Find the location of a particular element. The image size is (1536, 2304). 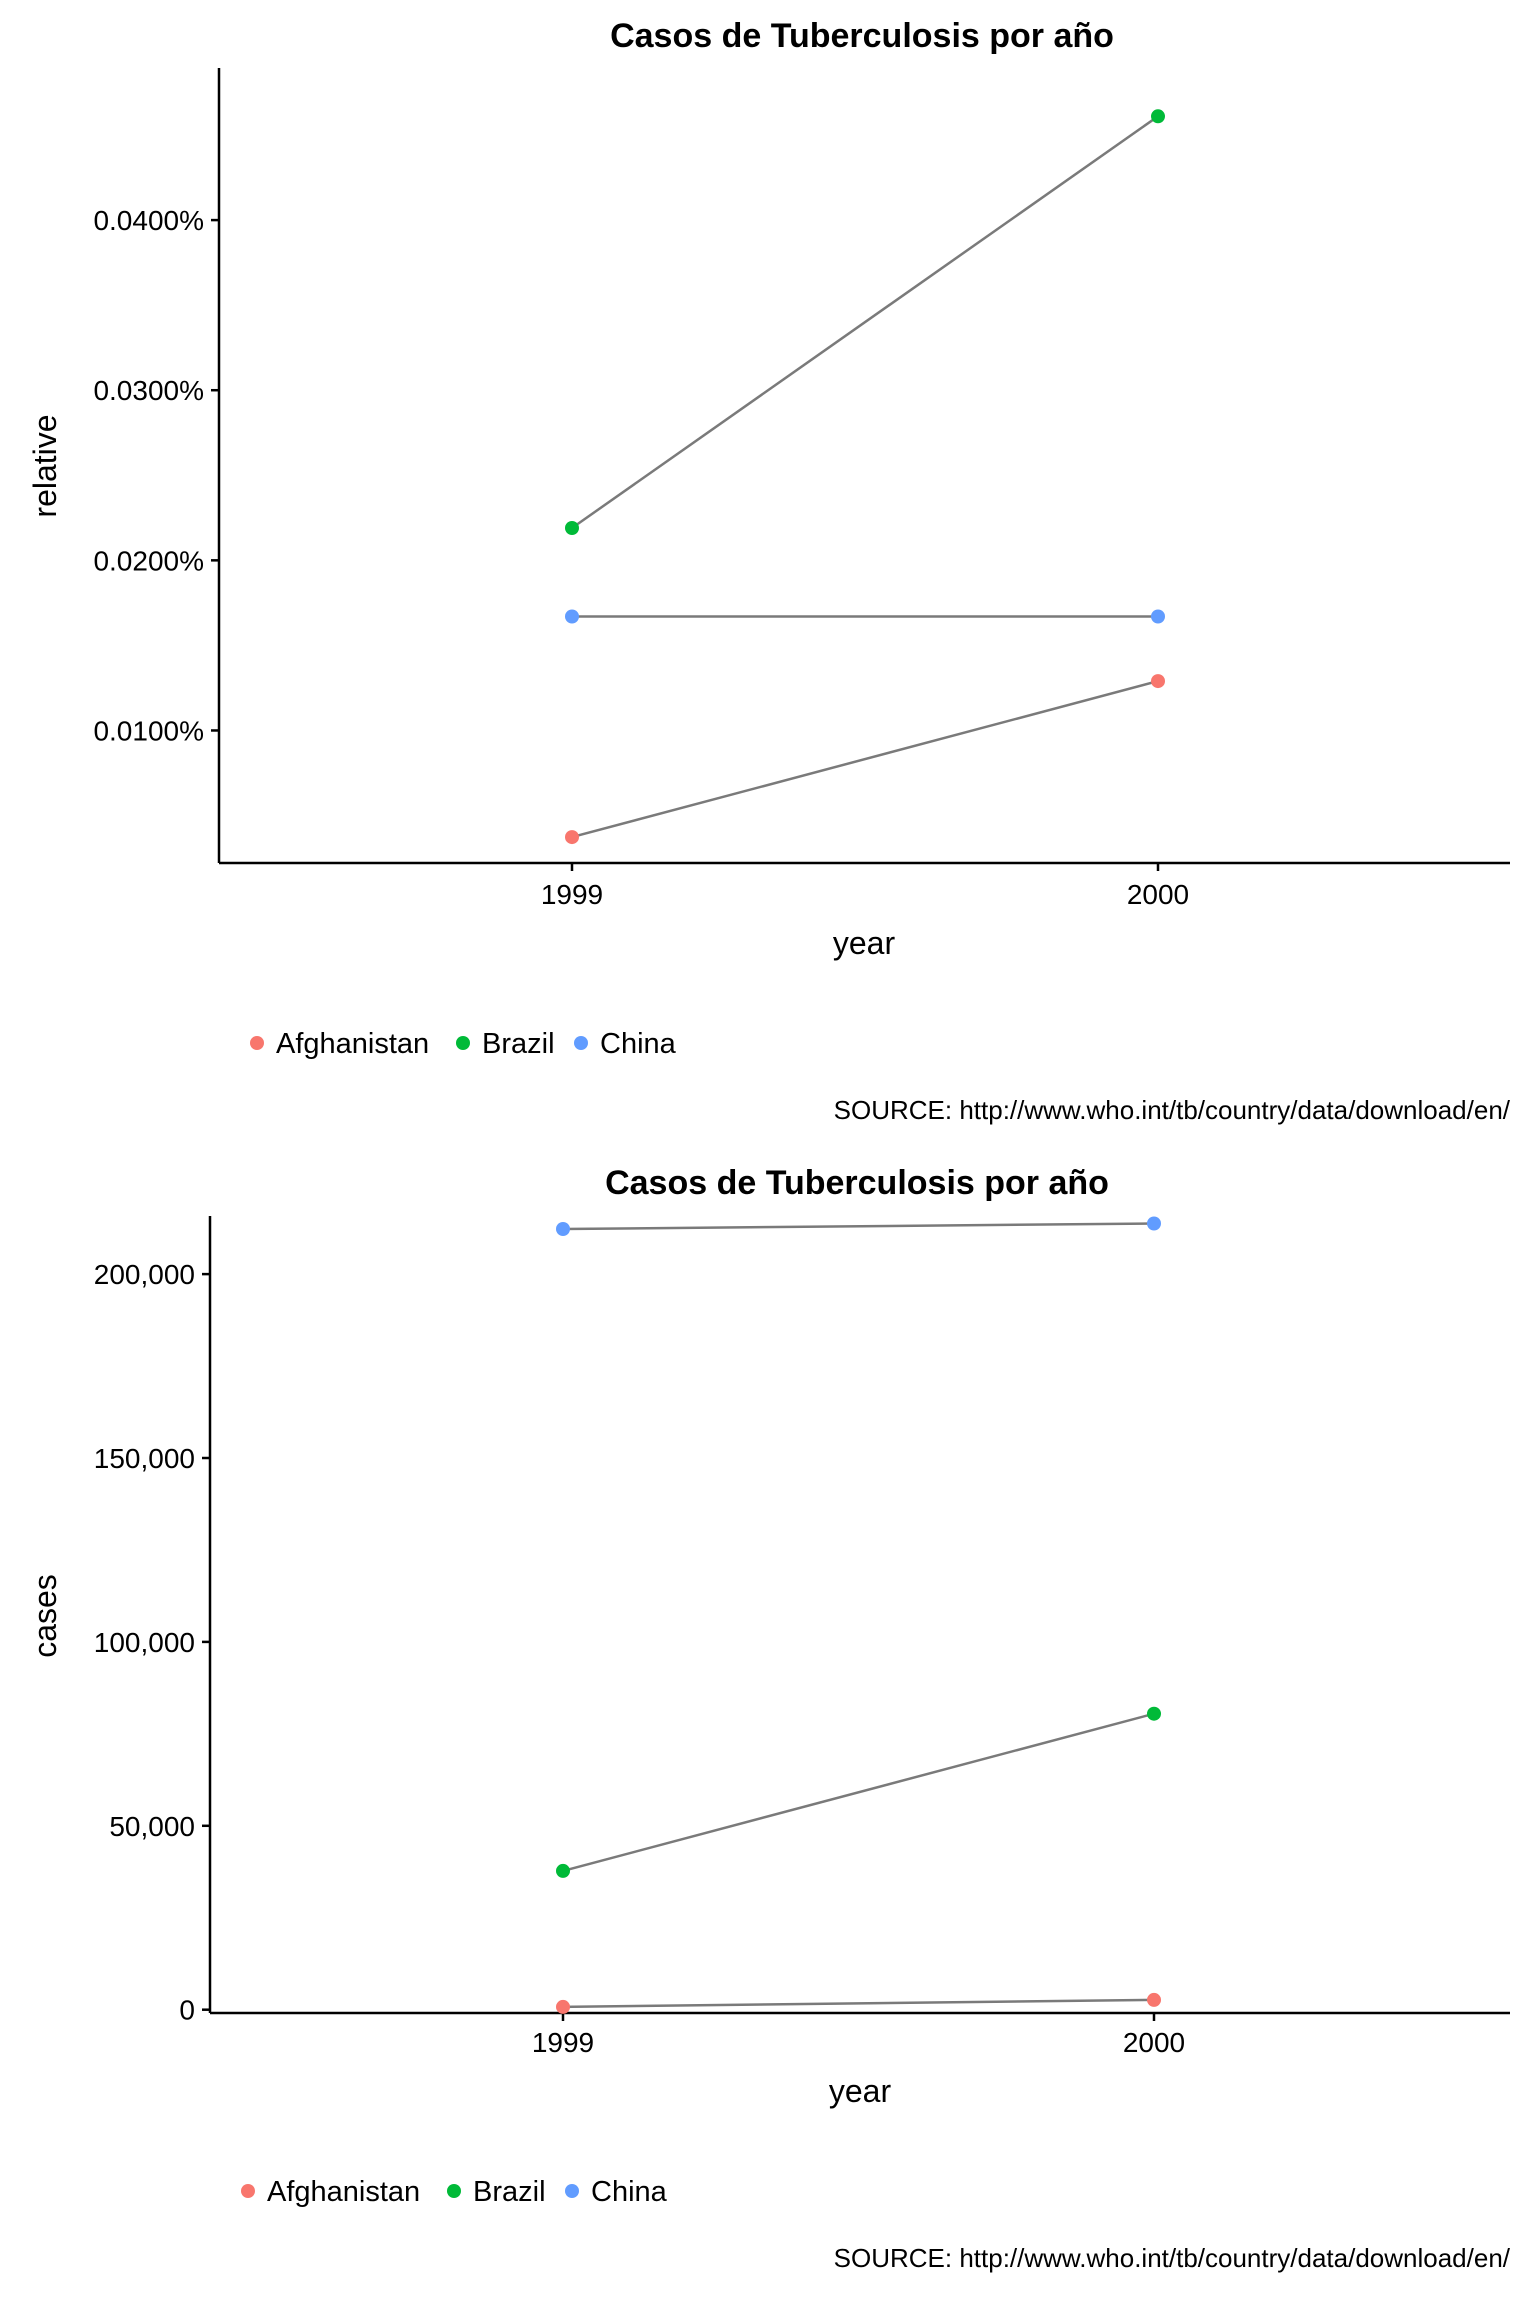

y-tick-label: 150,000 is located at coordinates (144, 1458).